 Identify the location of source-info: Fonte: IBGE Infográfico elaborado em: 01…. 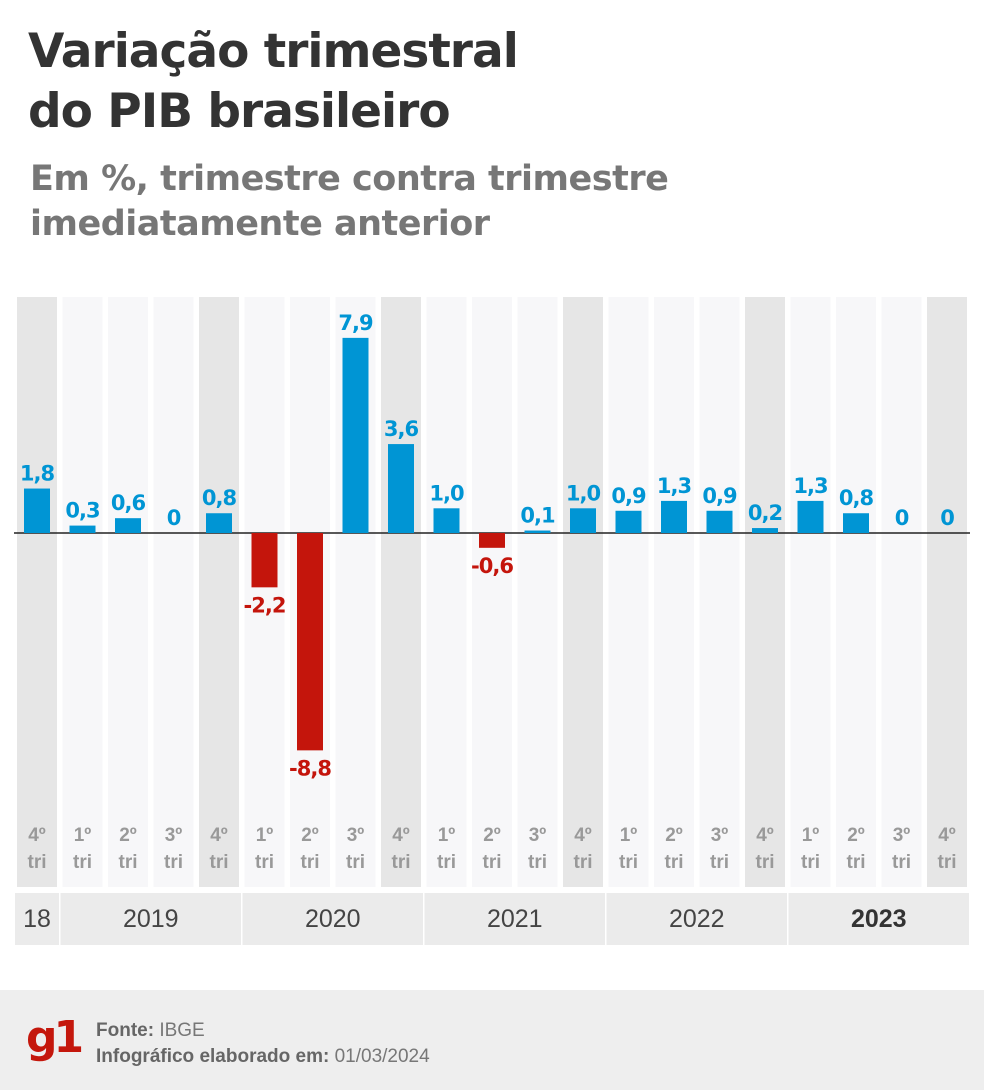
(263, 1044).